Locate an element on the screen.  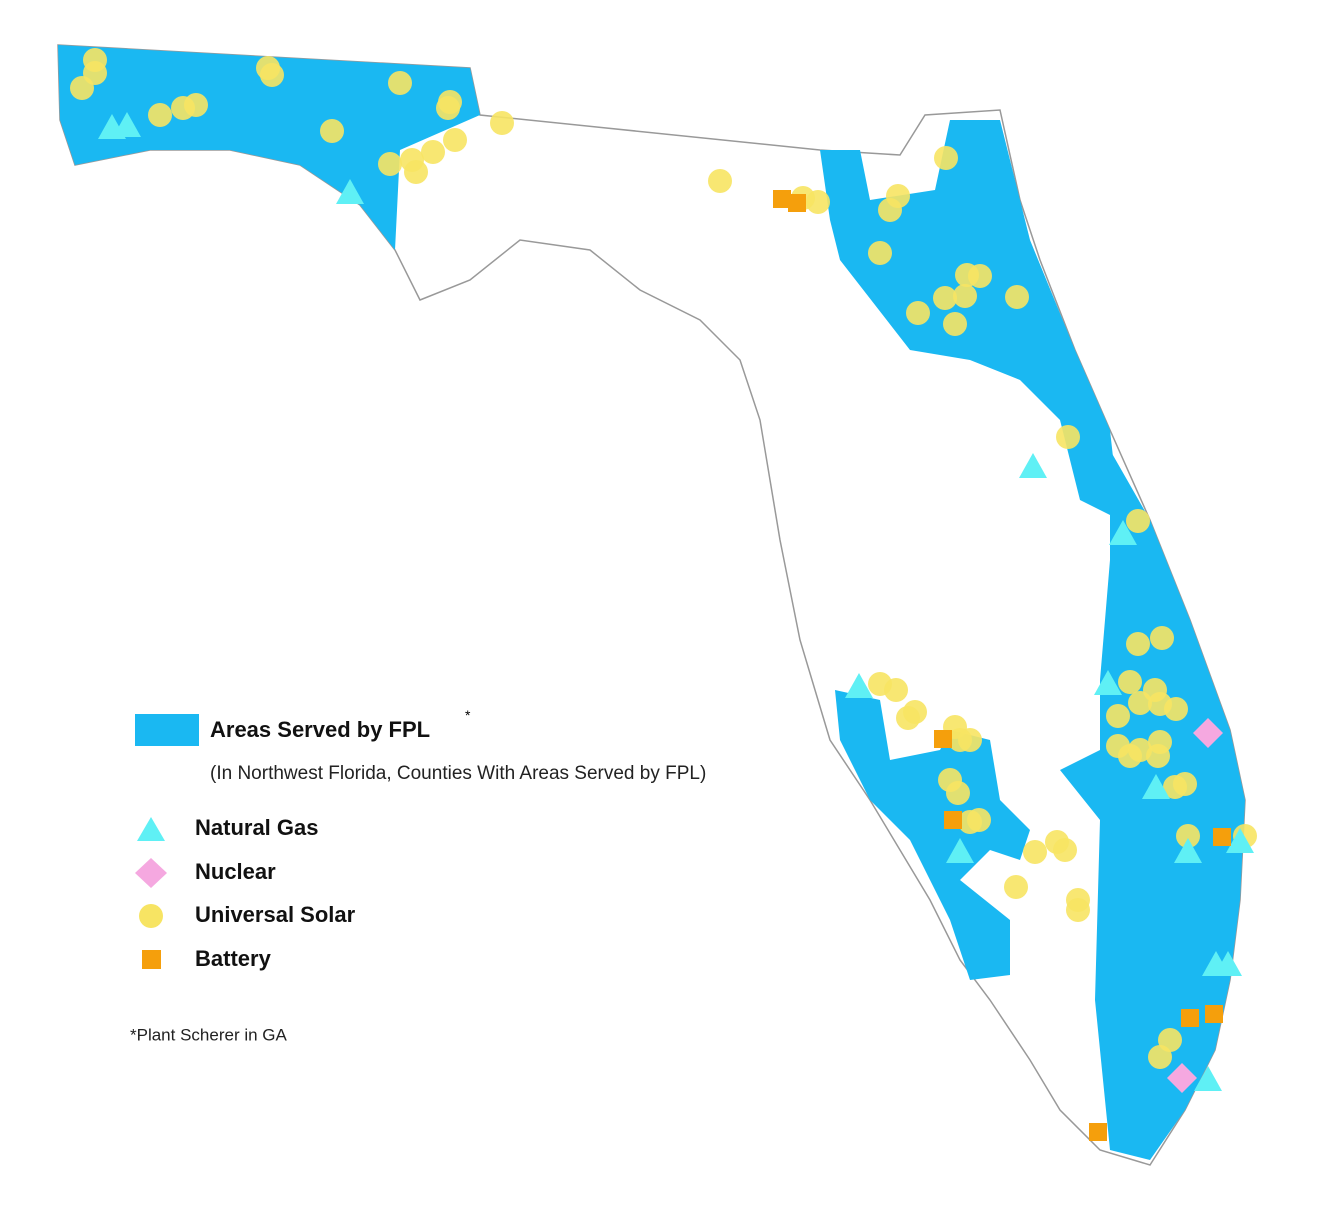
legend-label: Nuclear is located at coordinates (235, 871).